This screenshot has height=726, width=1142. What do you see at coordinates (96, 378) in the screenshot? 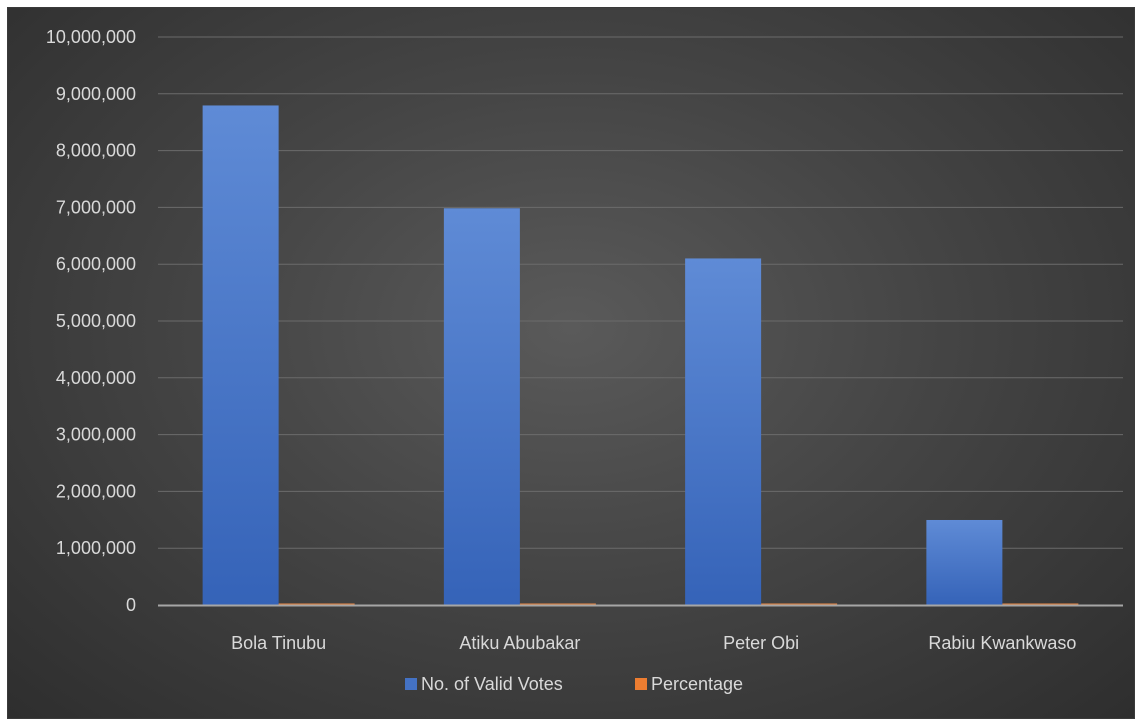
I see `y-tick-label: 4,000,000` at bounding box center [96, 378].